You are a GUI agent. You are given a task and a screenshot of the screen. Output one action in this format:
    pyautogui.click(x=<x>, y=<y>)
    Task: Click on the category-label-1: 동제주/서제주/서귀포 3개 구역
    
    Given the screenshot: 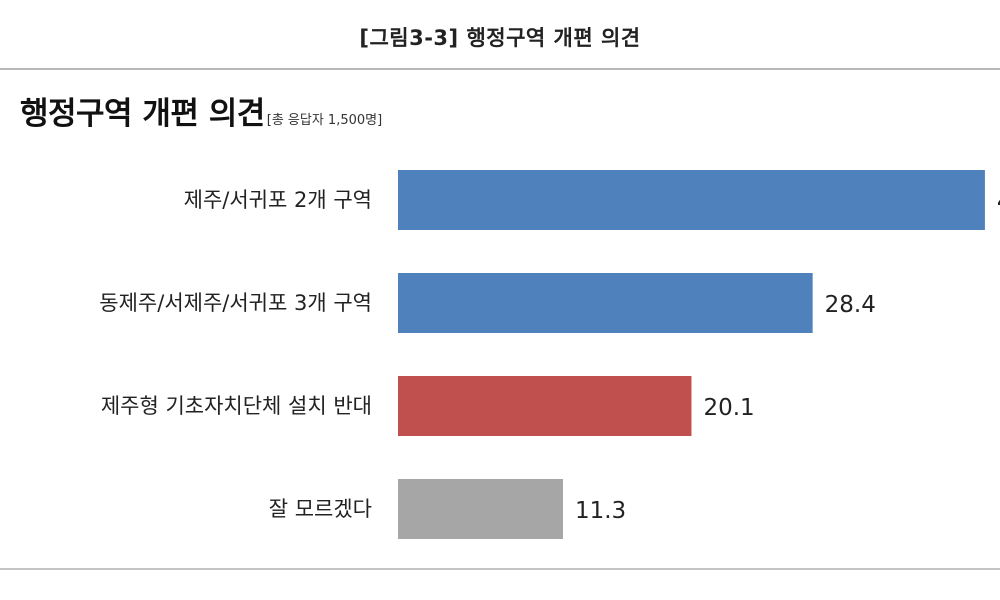 What is the action you would take?
    pyautogui.click(x=235, y=303)
    